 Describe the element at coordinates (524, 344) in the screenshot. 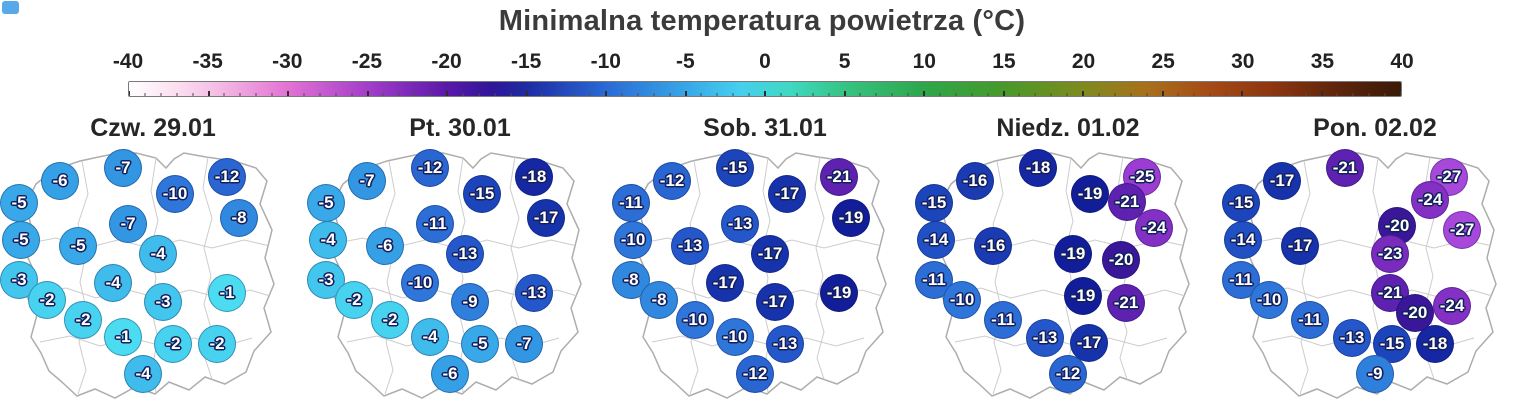

I see `temperature-bubble: -7` at that location.